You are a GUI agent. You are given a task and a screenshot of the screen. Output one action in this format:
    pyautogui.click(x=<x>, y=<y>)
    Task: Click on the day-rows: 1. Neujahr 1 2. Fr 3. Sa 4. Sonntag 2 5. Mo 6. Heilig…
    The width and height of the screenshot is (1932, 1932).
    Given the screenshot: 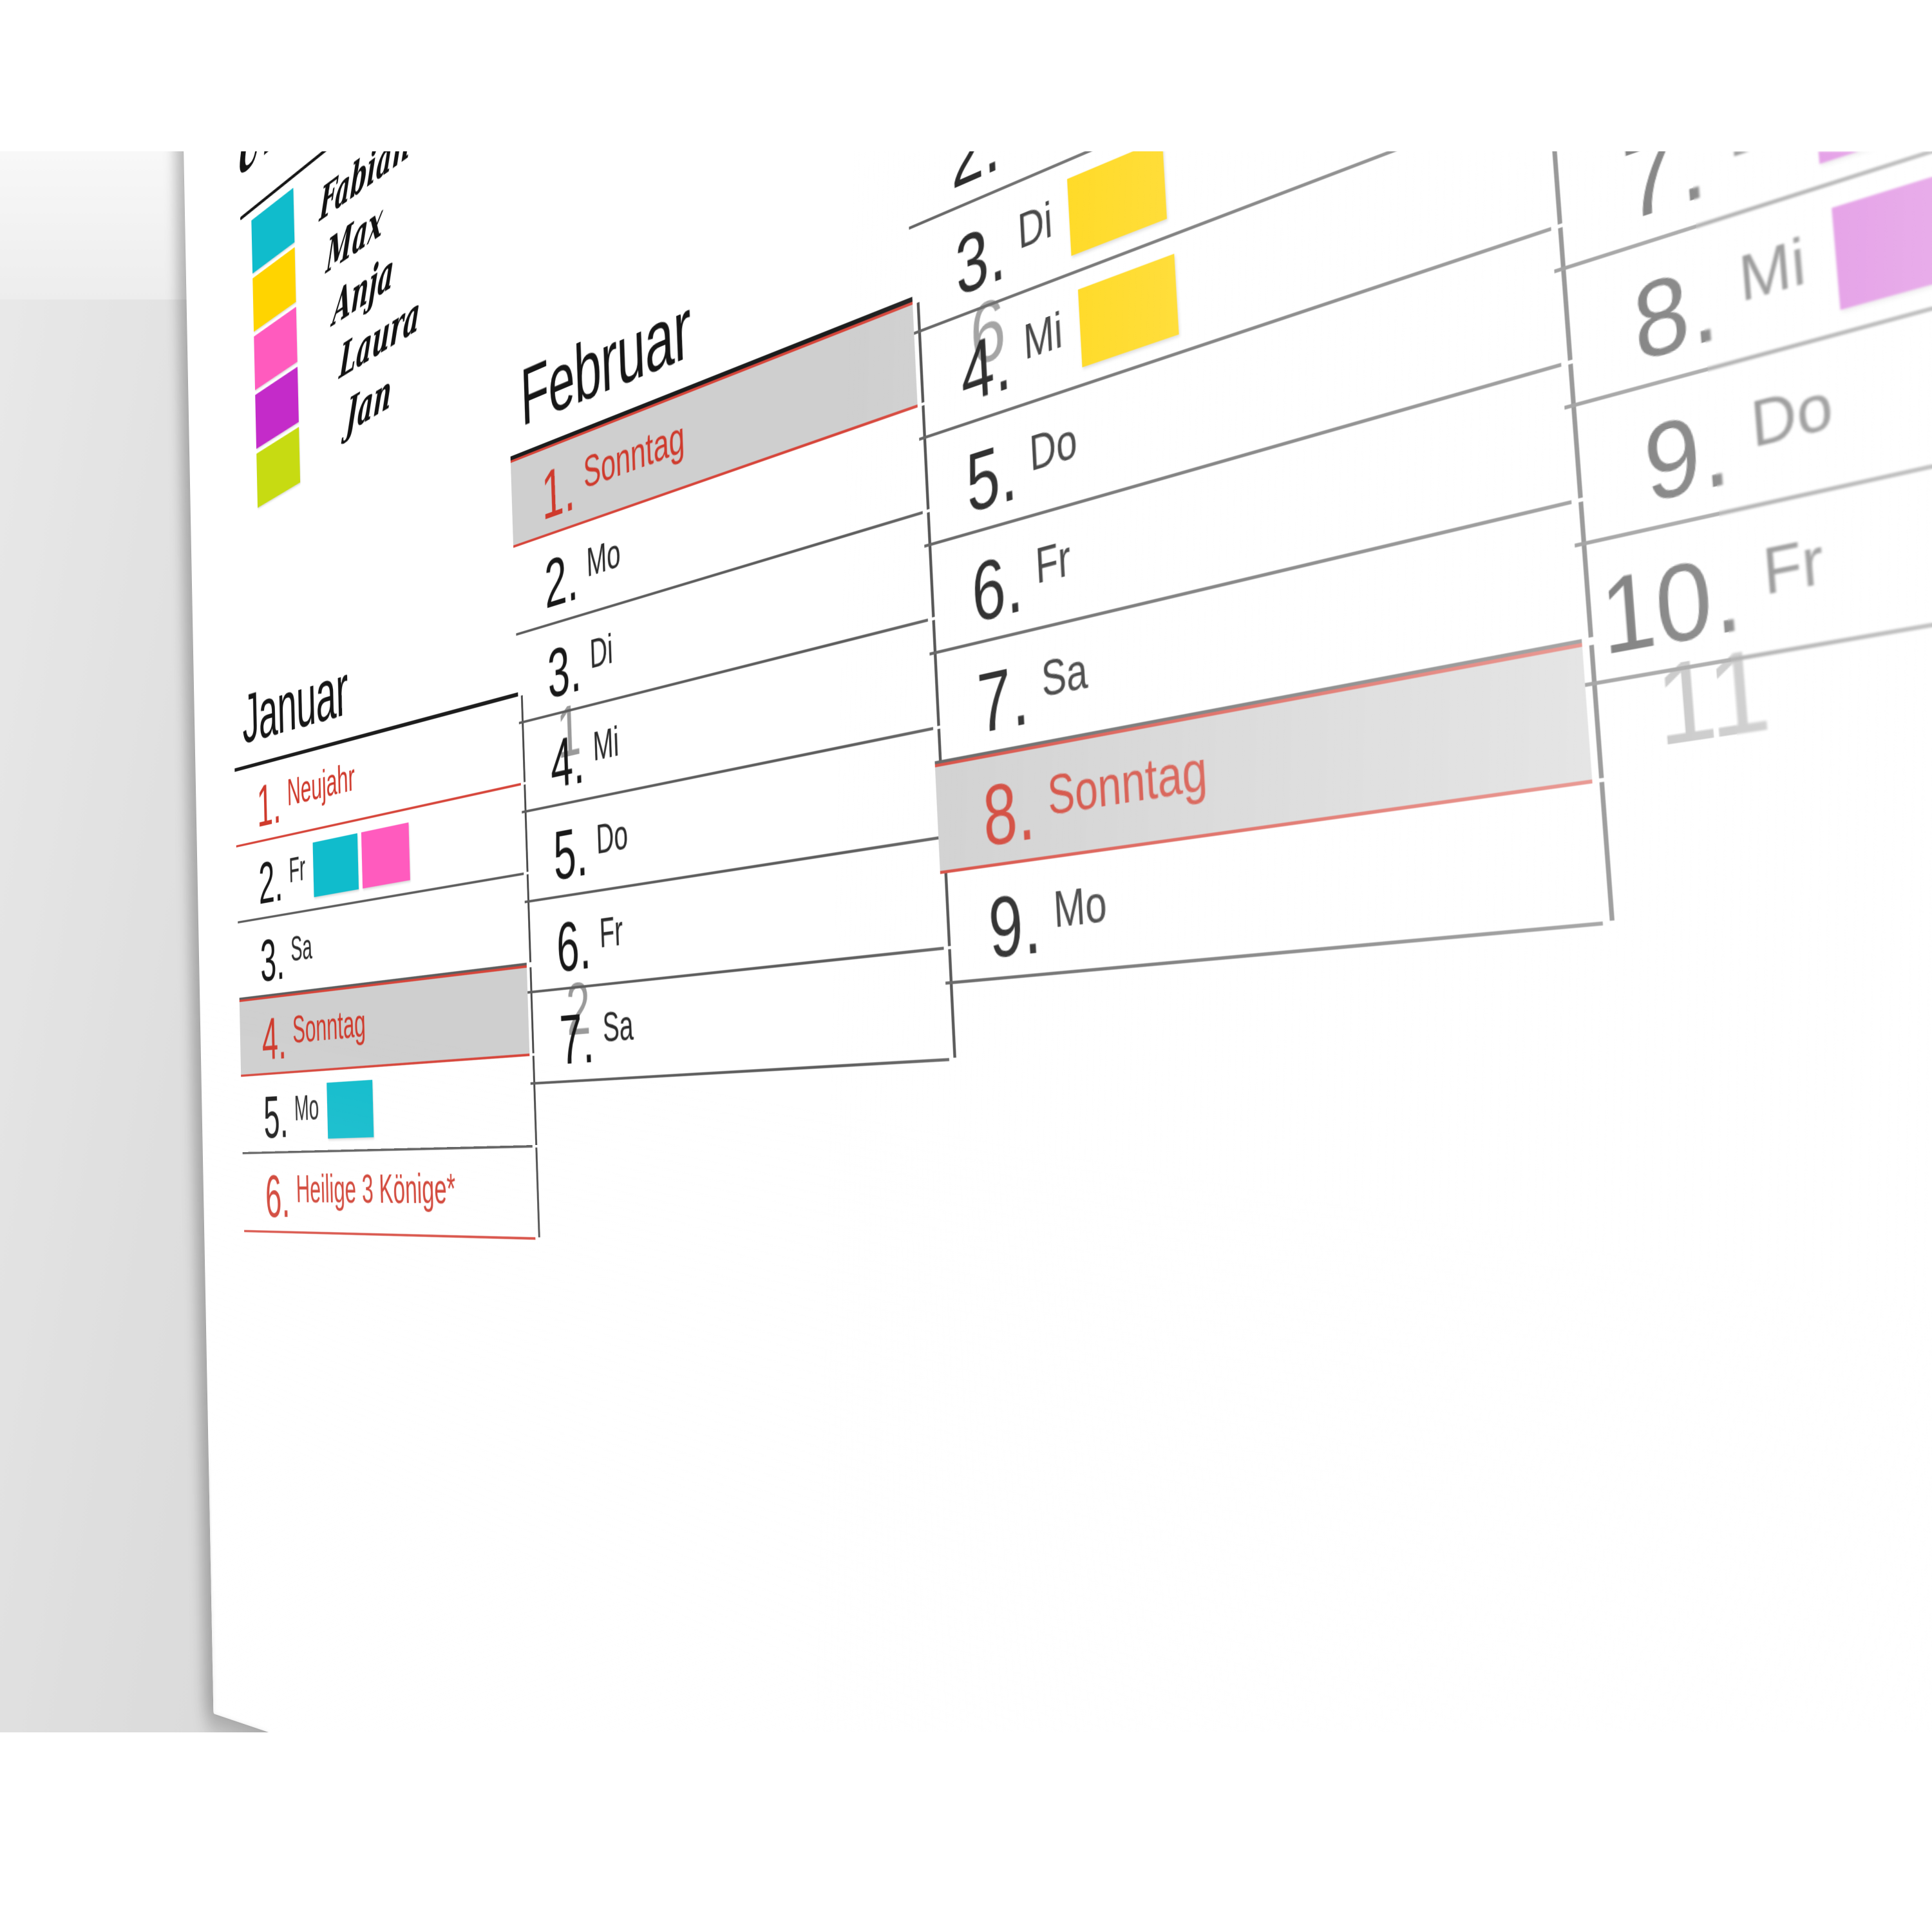 What is the action you would take?
    pyautogui.click(x=434, y=955)
    